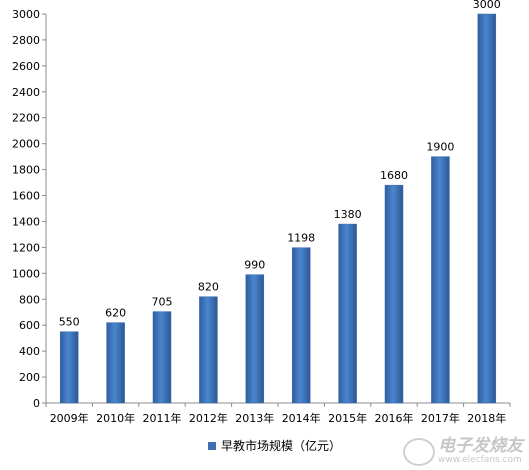 The width and height of the screenshot is (529, 470). Describe the element at coordinates (394, 418) in the screenshot. I see `x-tick-label: 2016年` at that location.